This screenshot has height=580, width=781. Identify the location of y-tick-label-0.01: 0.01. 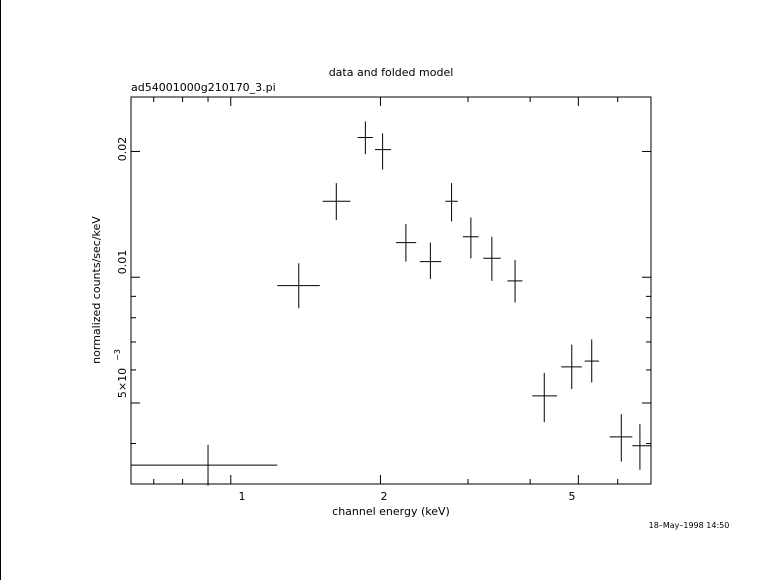
(122, 262).